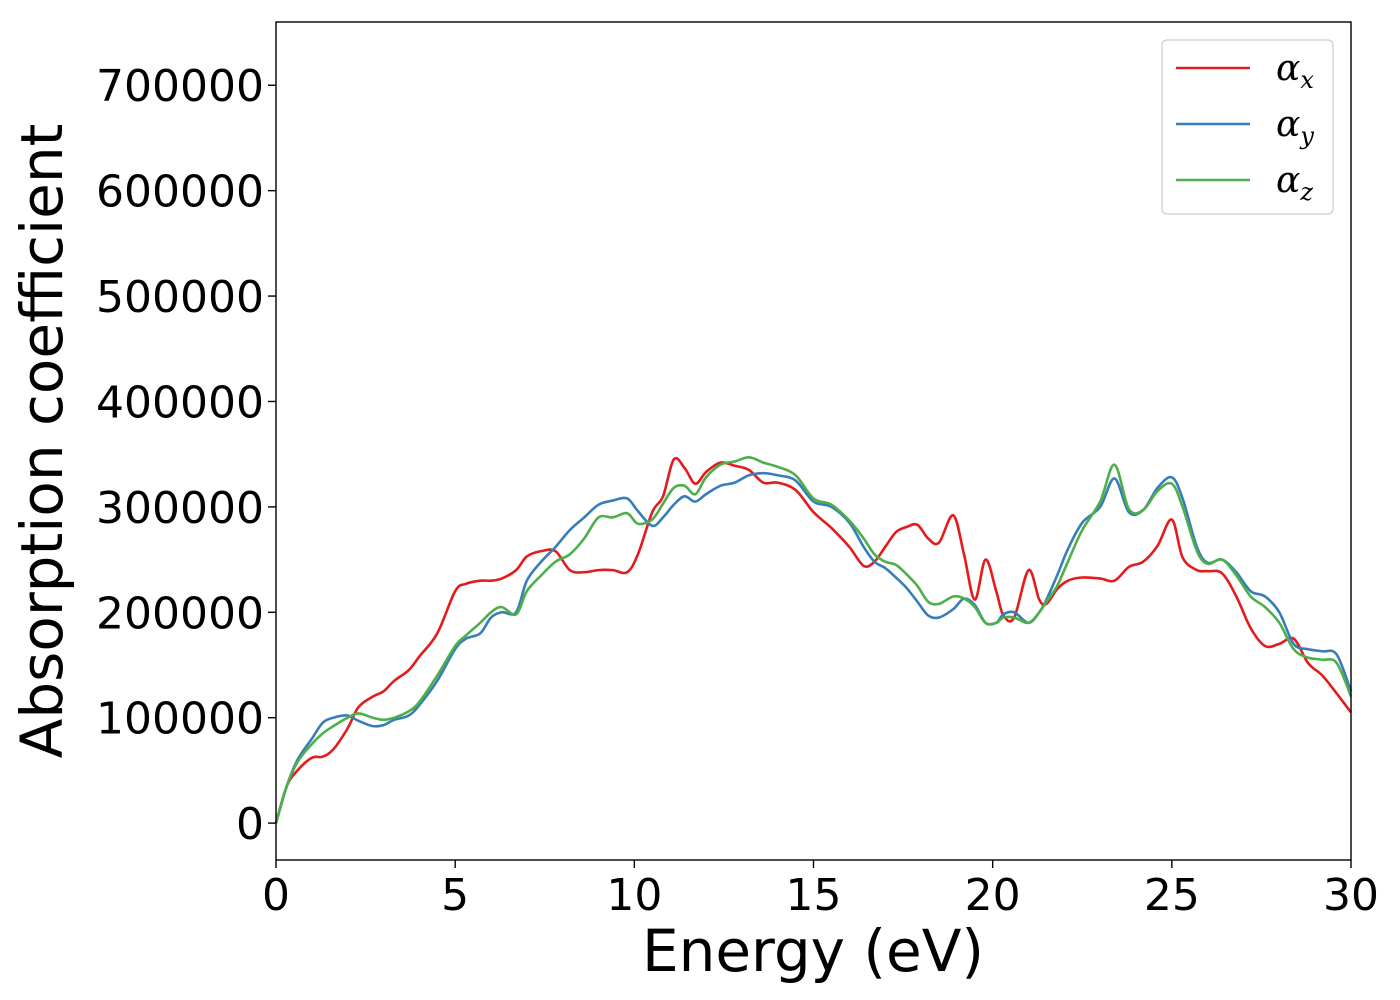  Describe the element at coordinates (993, 895) in the screenshot. I see `x-tick-label: 20` at that location.